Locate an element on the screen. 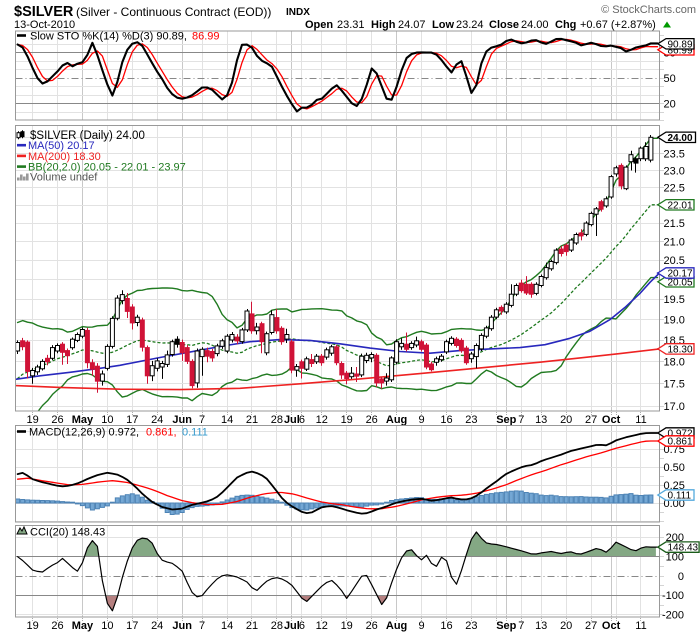  svg-text: 24.07 is located at coordinates (412, 25).